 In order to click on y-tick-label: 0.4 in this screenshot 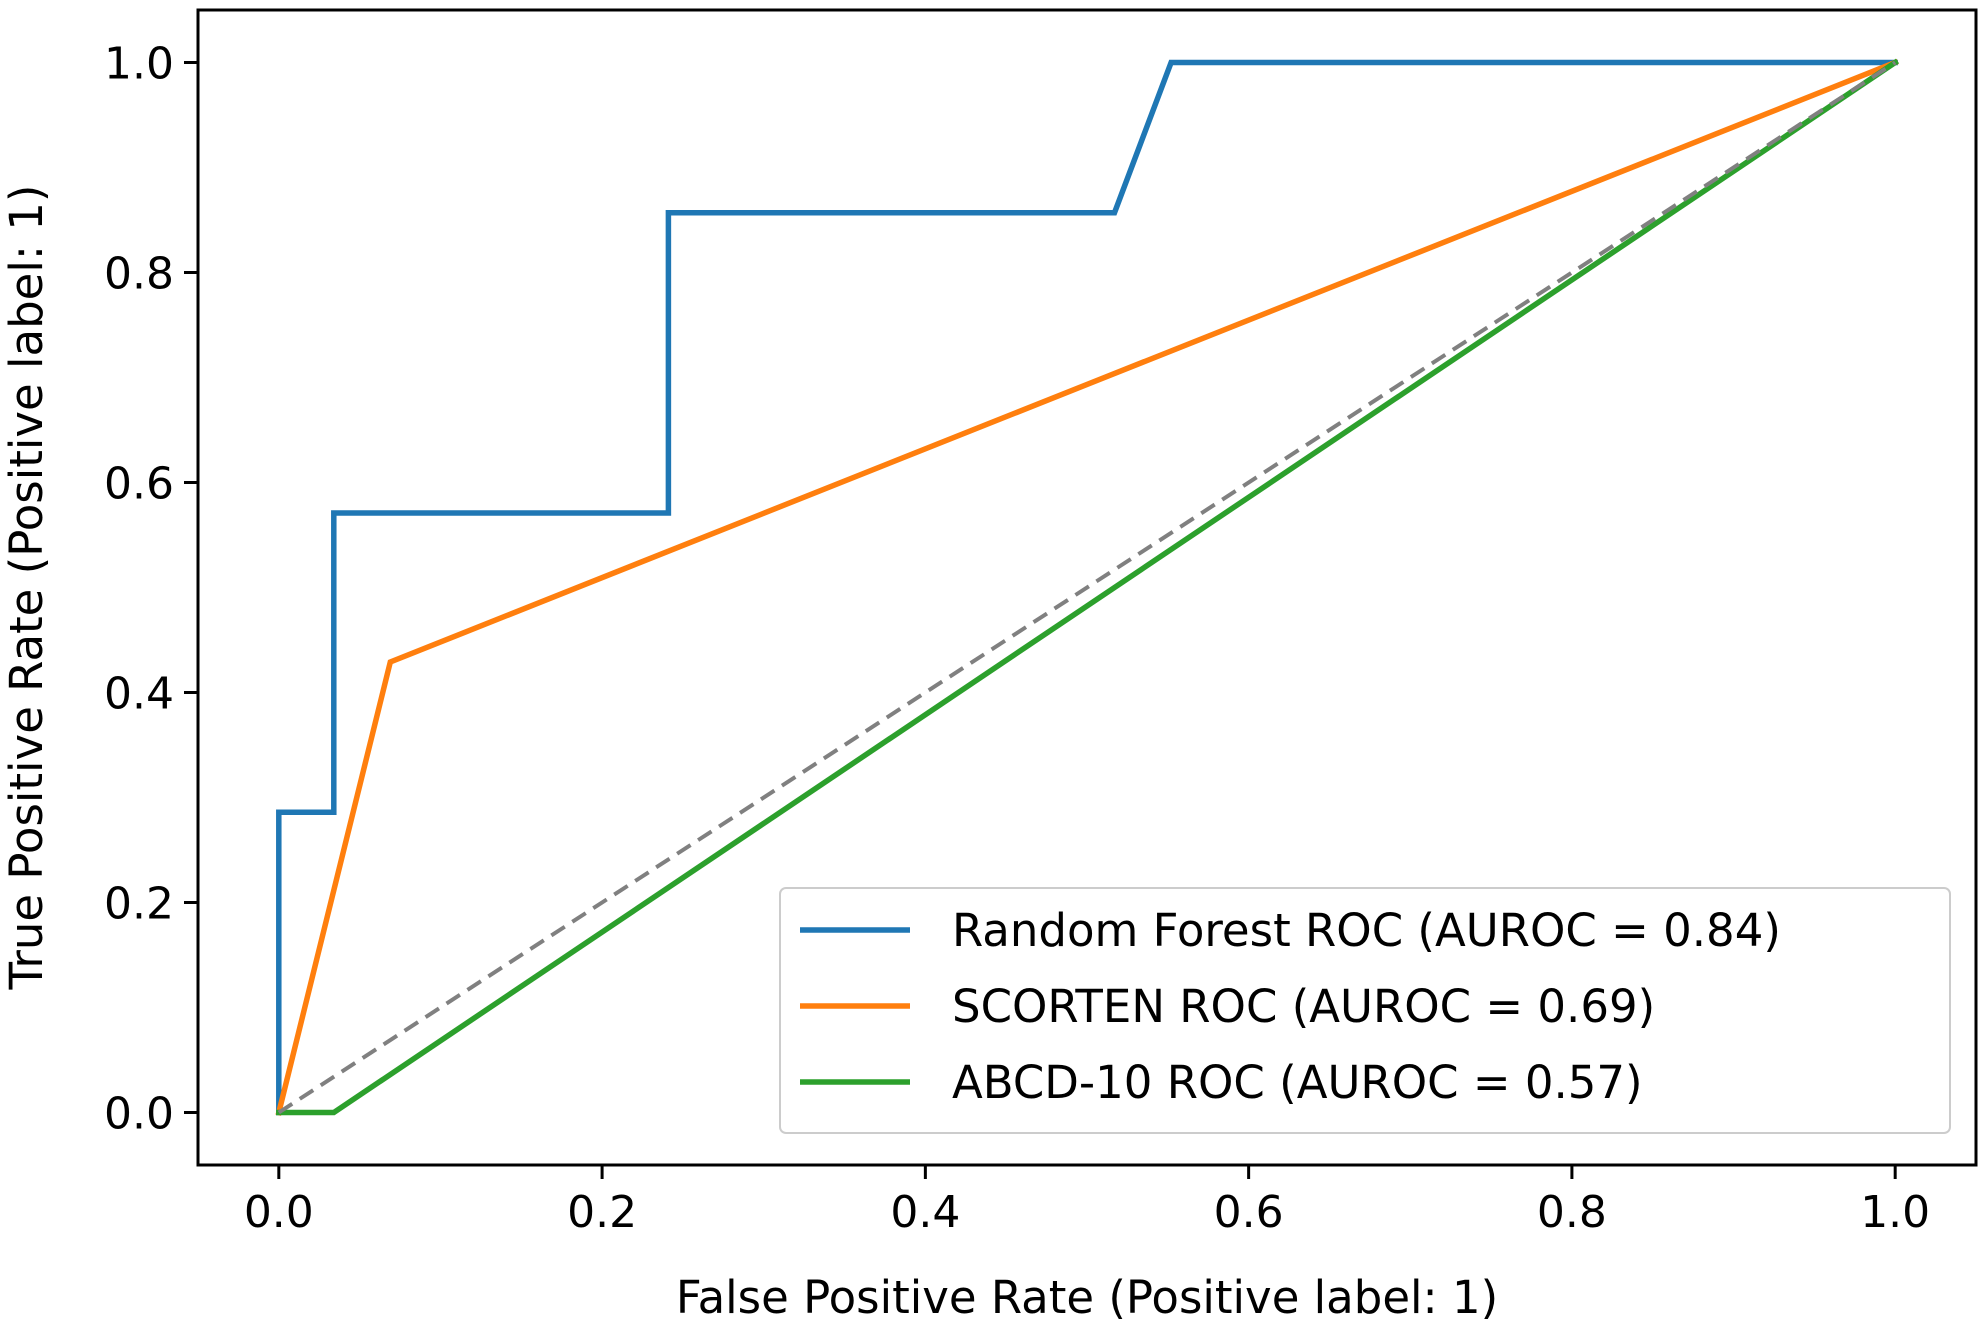, I will do `click(139, 694)`.